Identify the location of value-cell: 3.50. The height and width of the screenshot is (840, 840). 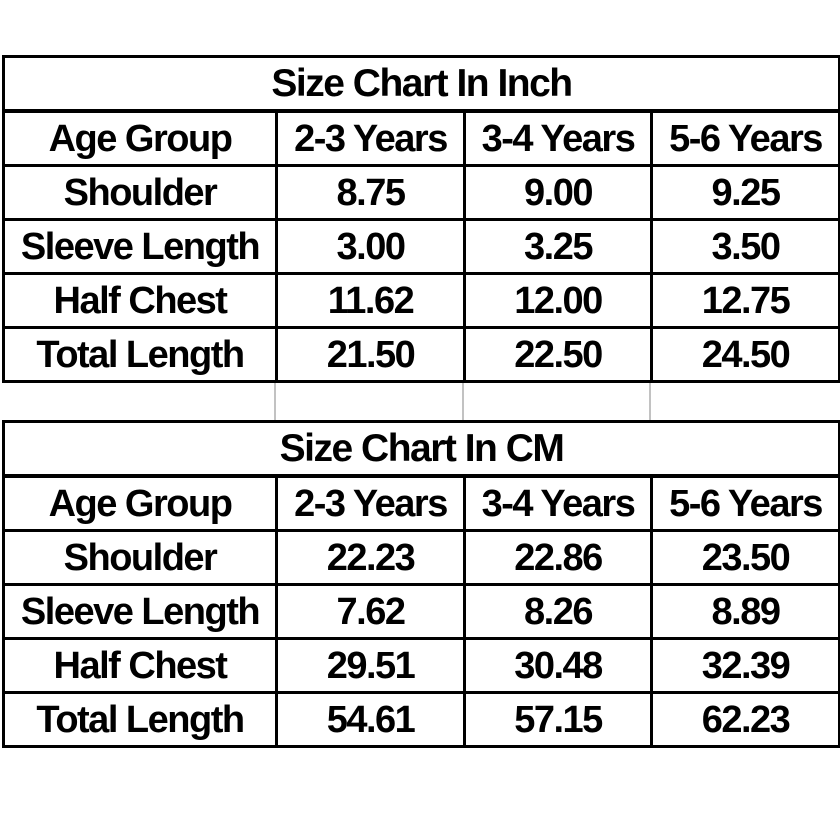
(744, 246).